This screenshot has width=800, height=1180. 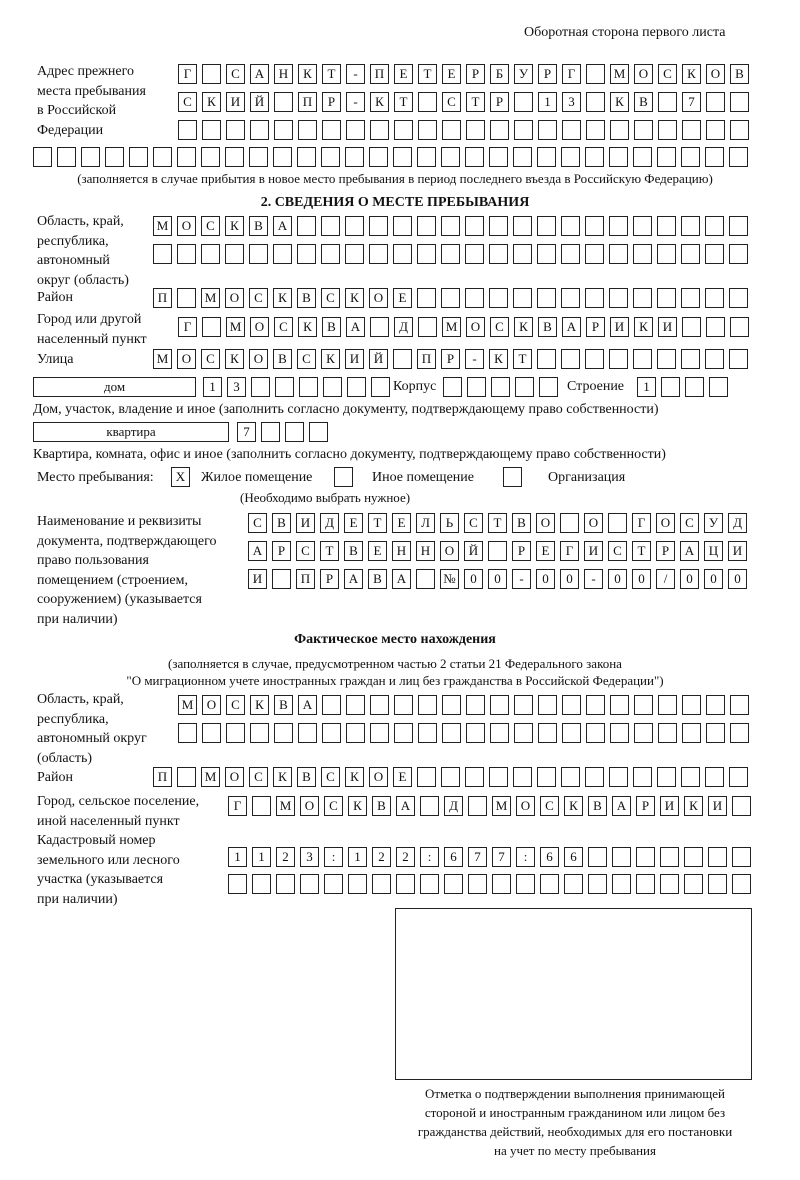 I want to click on char-cell: Ь, so click(x=449, y=523).